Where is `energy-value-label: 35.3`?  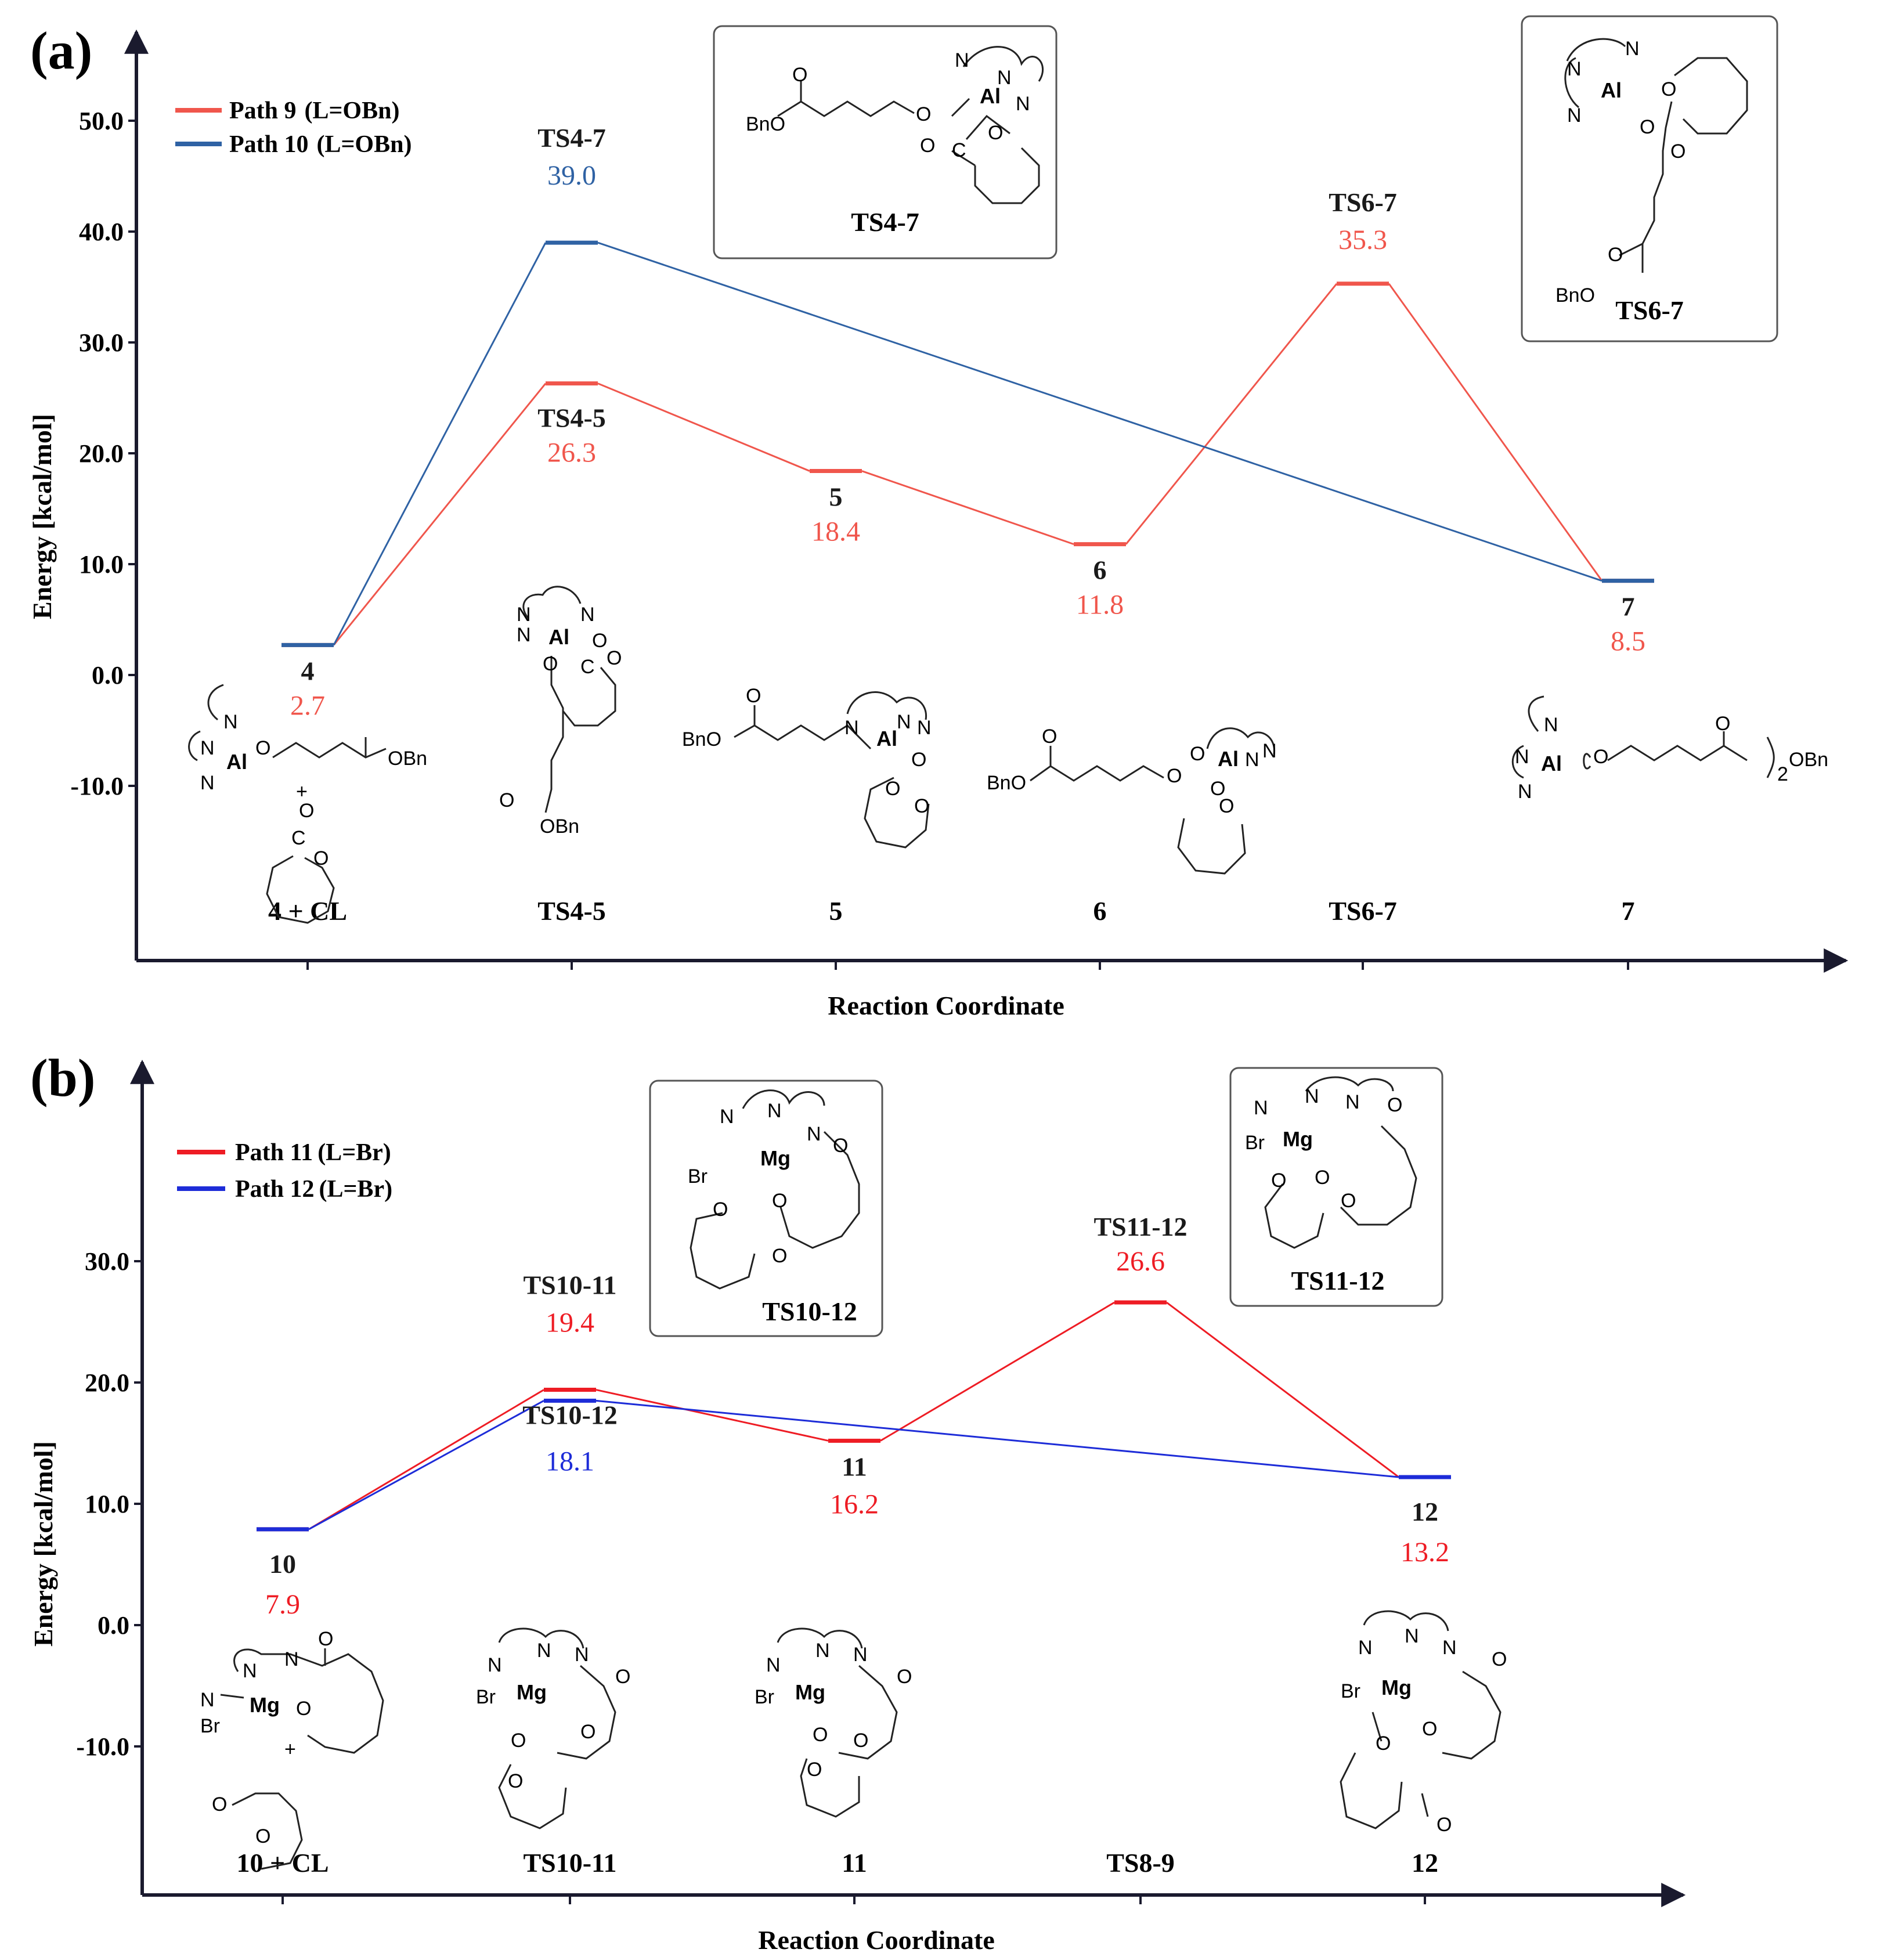
energy-value-label: 35.3 is located at coordinates (1362, 240).